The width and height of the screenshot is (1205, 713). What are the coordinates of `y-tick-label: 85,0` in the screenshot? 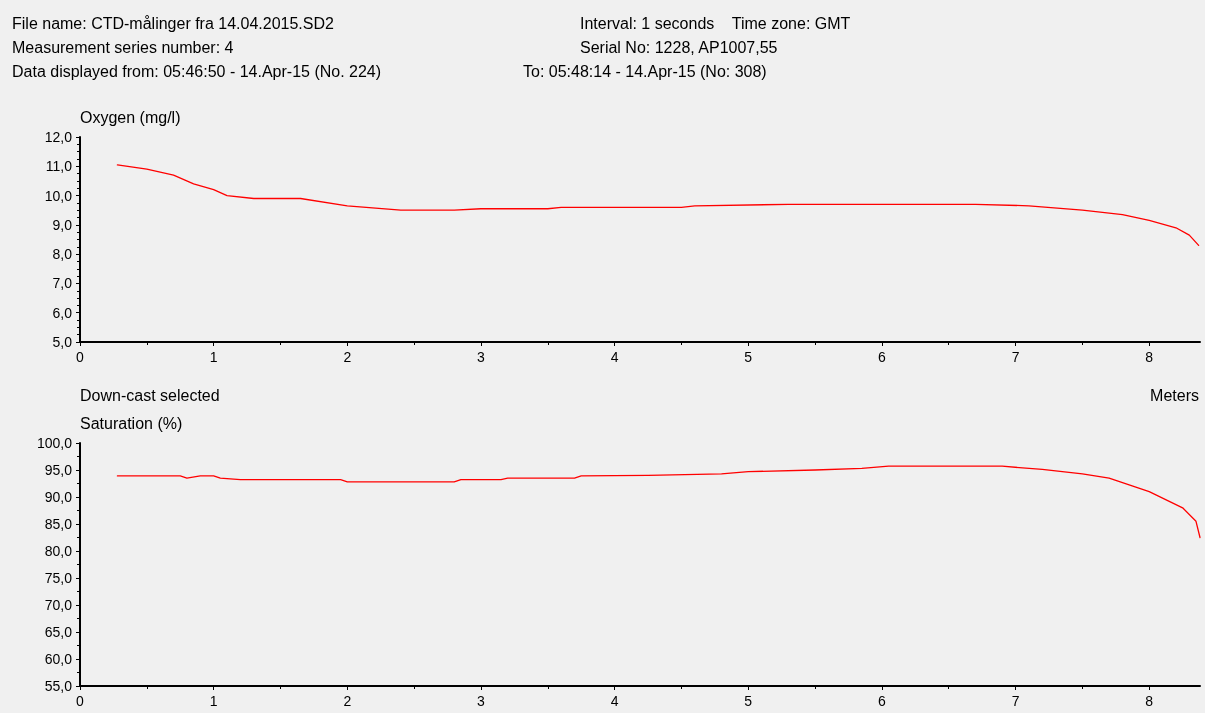 It's located at (58, 524).